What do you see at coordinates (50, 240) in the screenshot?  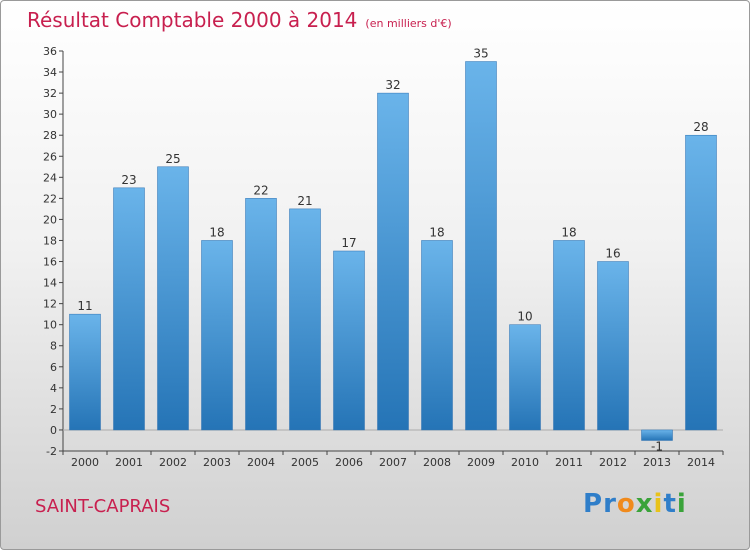 I see `y-tick-label: 18` at bounding box center [50, 240].